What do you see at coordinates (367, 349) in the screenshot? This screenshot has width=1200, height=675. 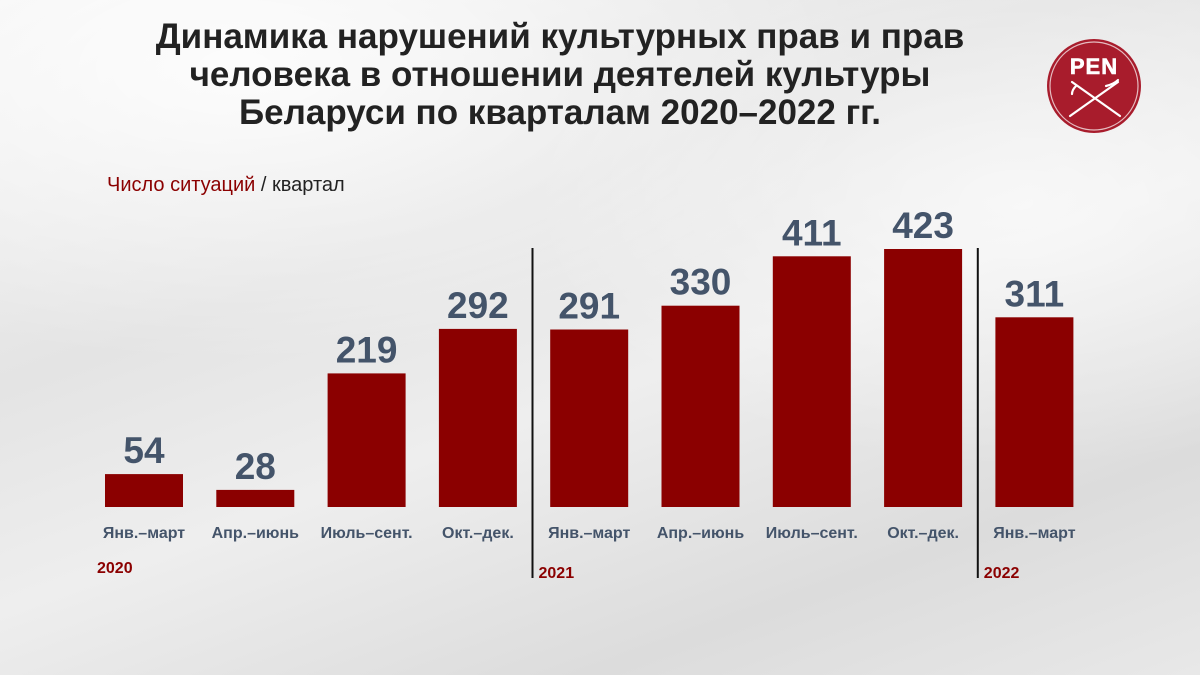 I see `bar-value-label-2: 219` at bounding box center [367, 349].